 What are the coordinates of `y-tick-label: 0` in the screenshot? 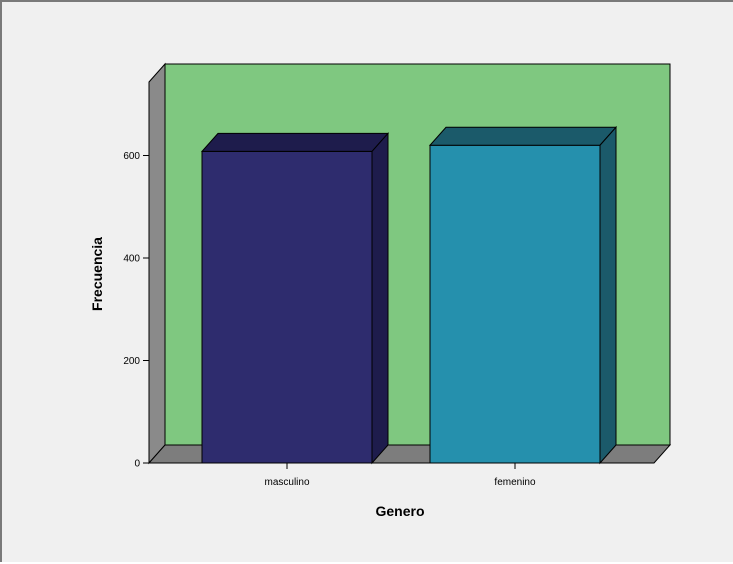 It's located at (137, 464).